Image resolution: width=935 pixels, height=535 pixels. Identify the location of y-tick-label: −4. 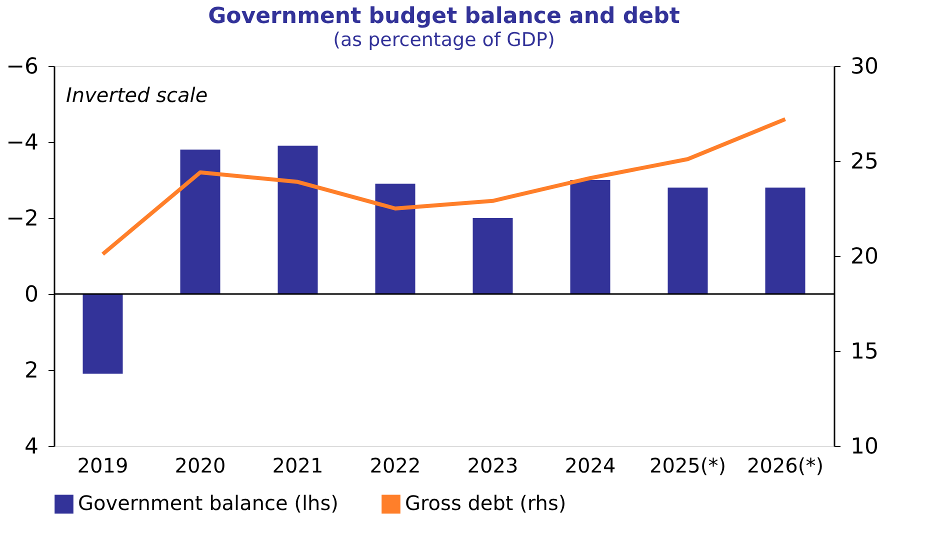
(22, 143).